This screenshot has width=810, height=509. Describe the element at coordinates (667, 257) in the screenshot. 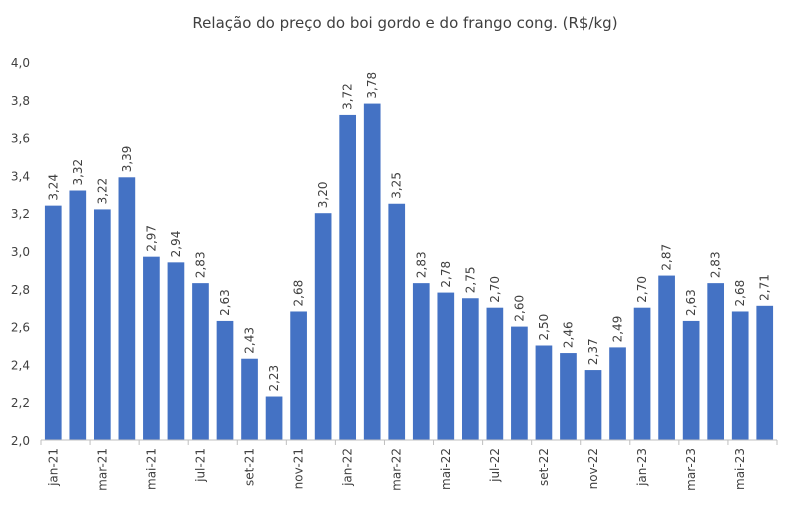

I see `data-label: 2,87` at that location.